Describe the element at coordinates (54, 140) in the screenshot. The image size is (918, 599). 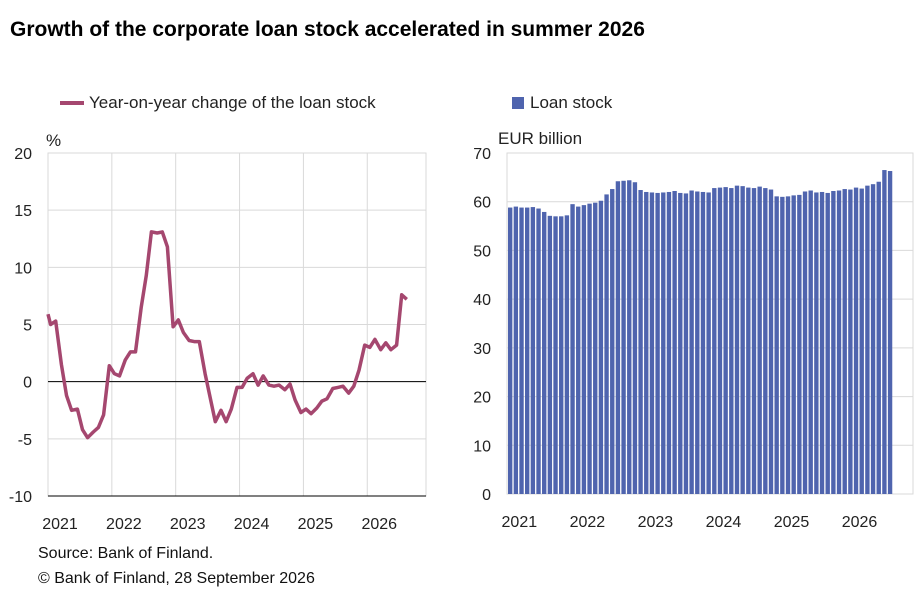
I see `left-y-unit: %` at that location.